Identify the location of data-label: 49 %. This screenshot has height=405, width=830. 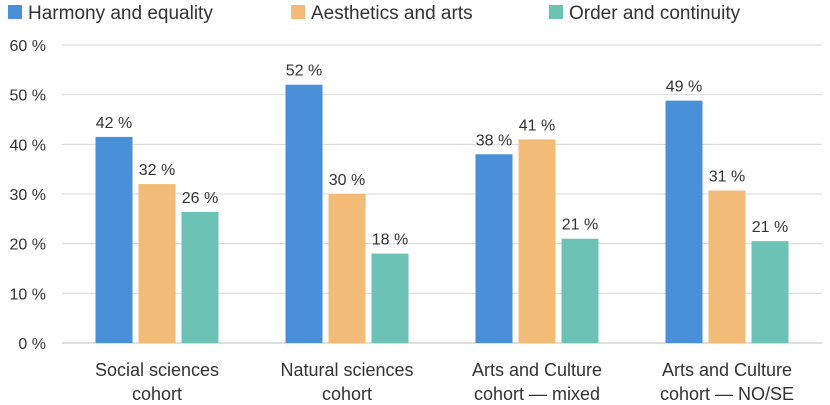
(684, 87).